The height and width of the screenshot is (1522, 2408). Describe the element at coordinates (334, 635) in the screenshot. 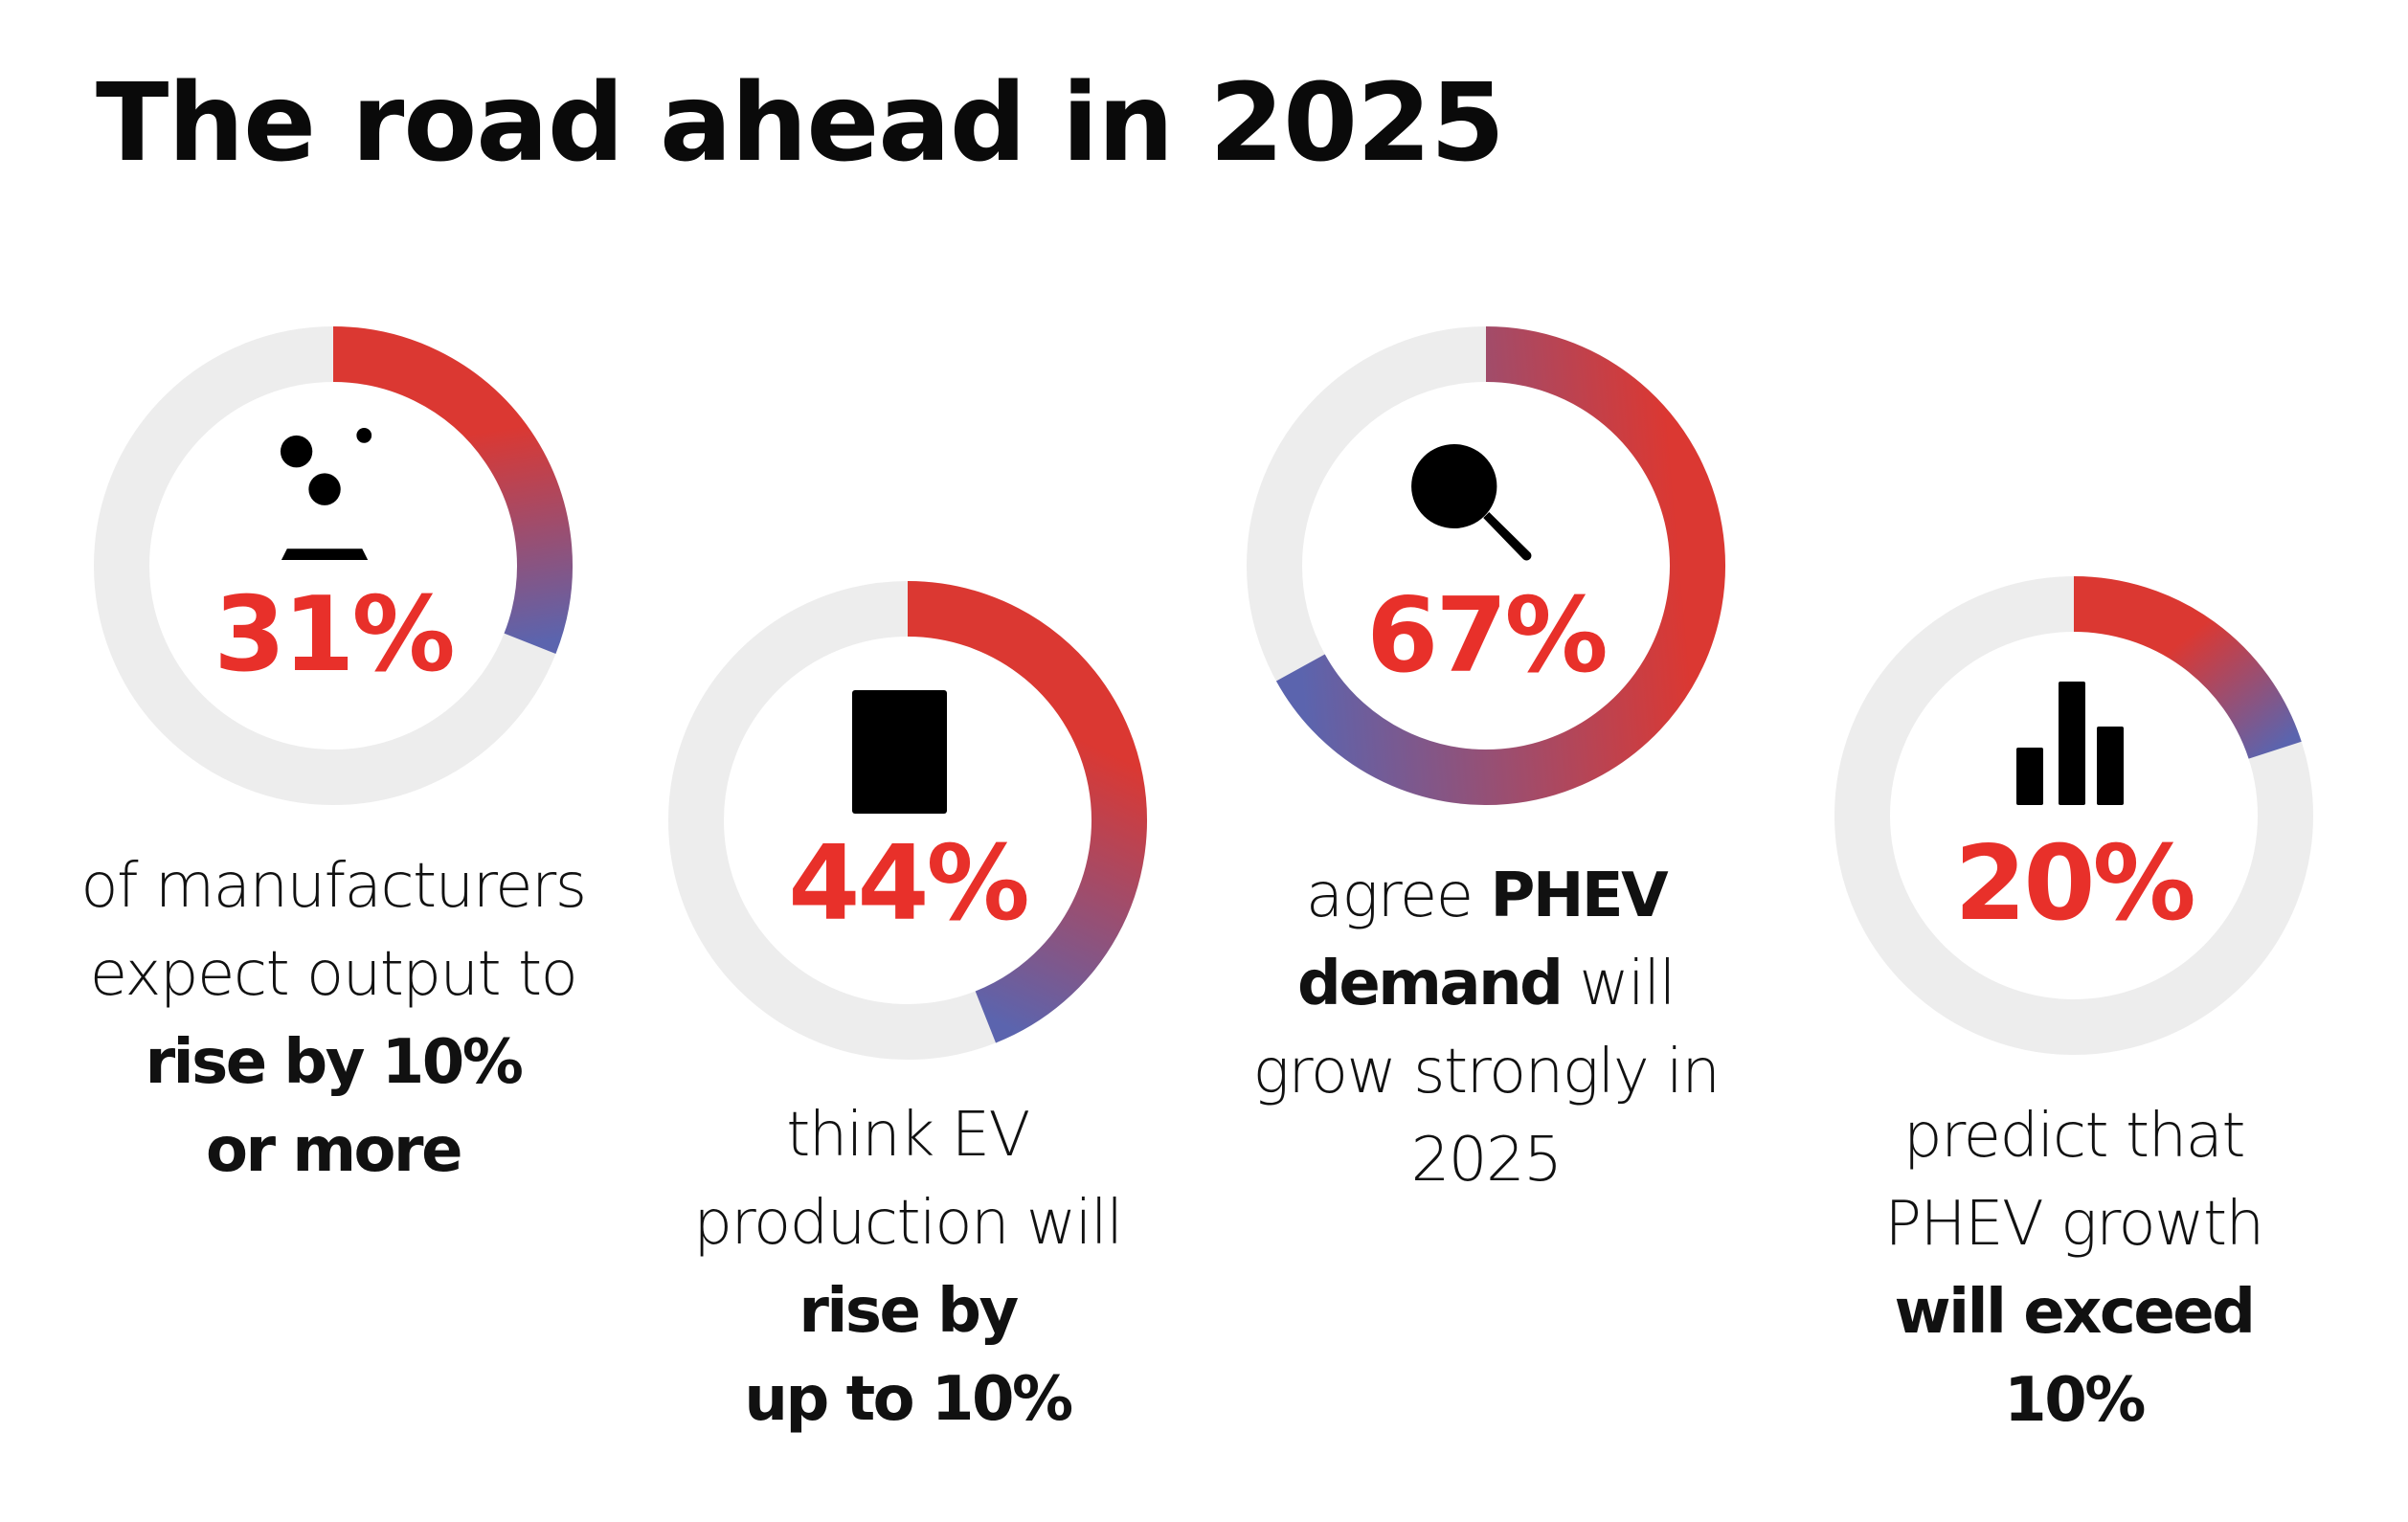

I see `percent-label: 31%` at that location.